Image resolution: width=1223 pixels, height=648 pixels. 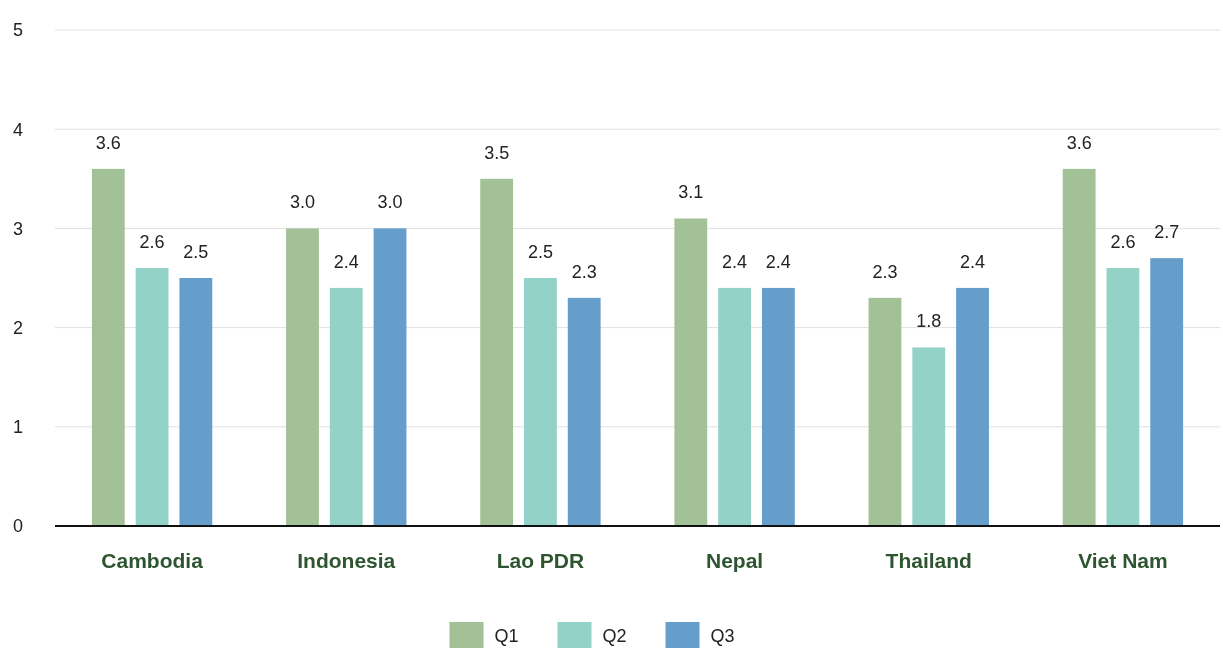 I want to click on legend-label: Q3, so click(x=722, y=636).